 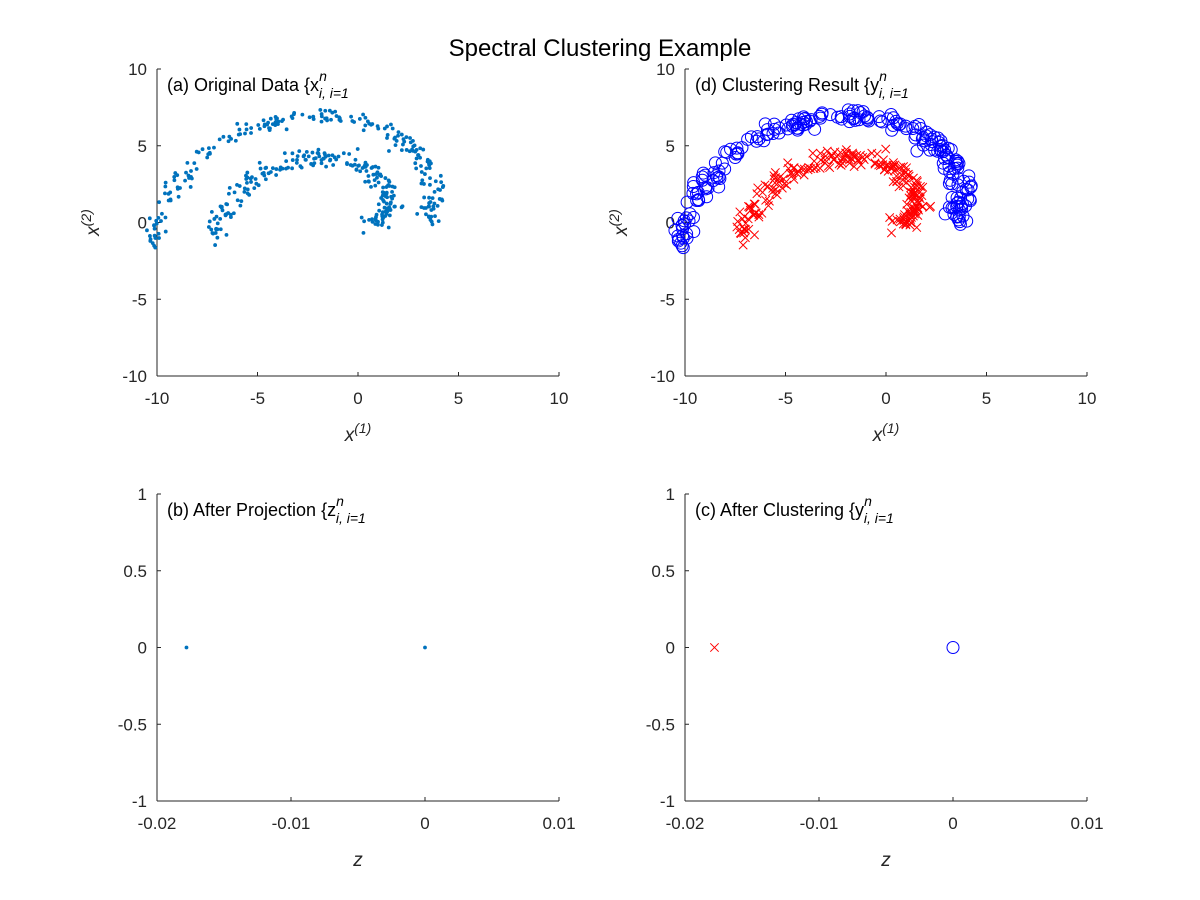 What do you see at coordinates (667, 299) in the screenshot?
I see `y-tick-label: -5` at bounding box center [667, 299].